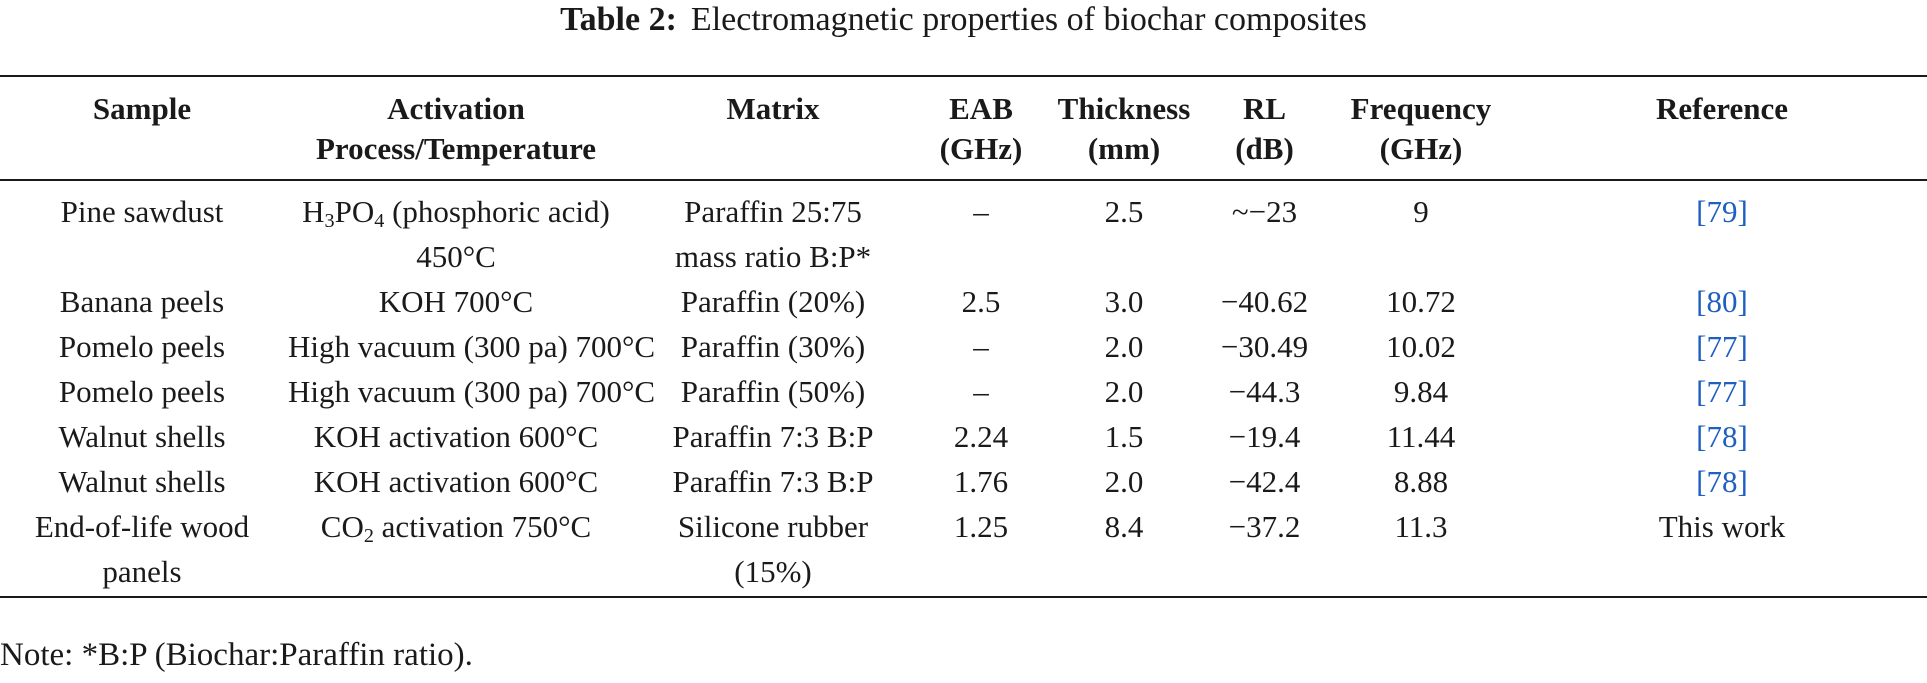 This screenshot has width=1927, height=683. What do you see at coordinates (773, 128) in the screenshot?
I see `header-matrix: Matrix` at bounding box center [773, 128].